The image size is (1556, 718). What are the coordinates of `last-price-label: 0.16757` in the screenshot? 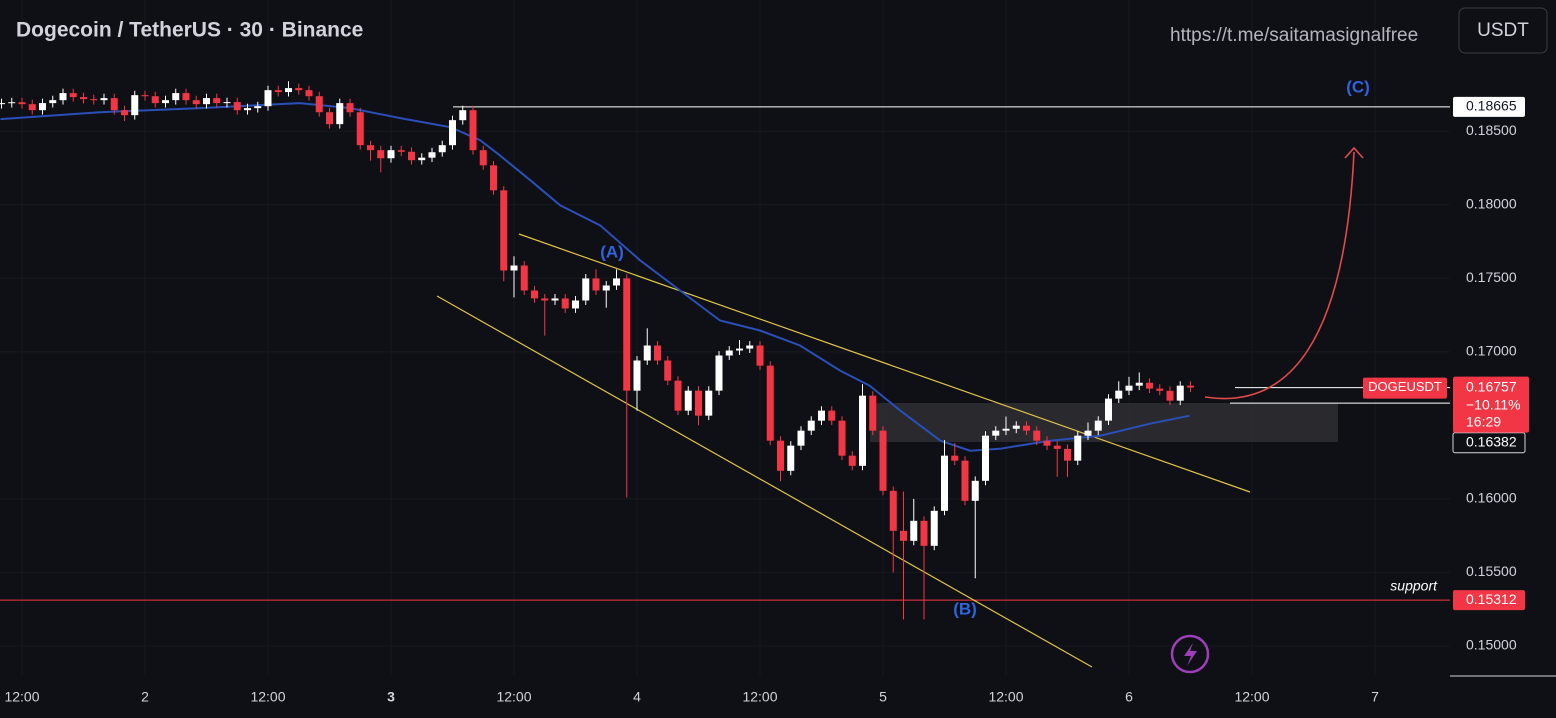 It's located at (1491, 386).